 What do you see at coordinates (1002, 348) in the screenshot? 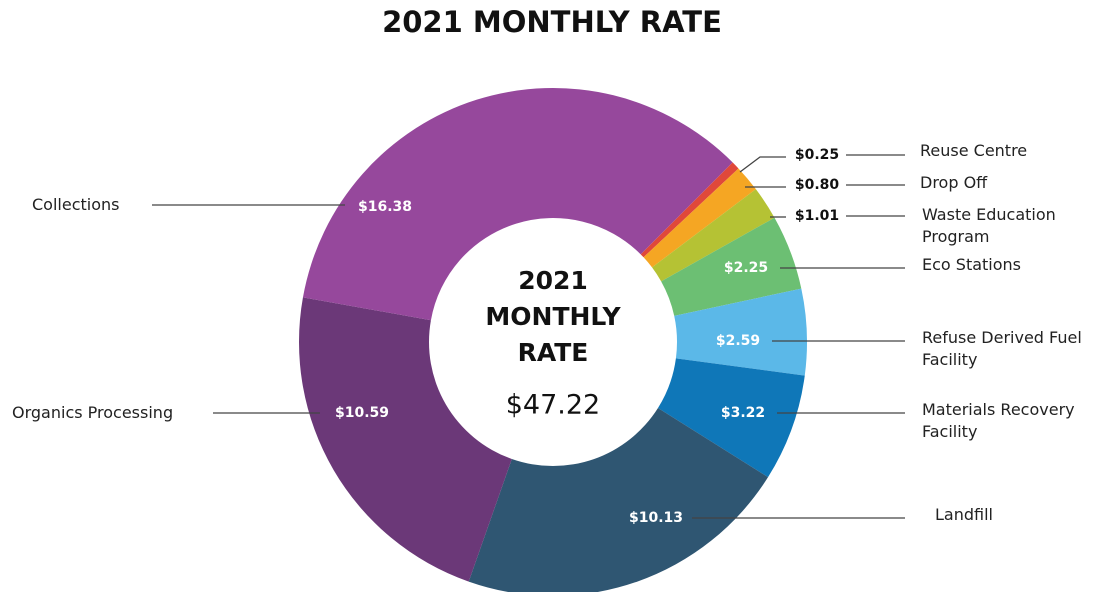
I see `category-label: Refuse Derived Fuel Facility` at bounding box center [1002, 348].